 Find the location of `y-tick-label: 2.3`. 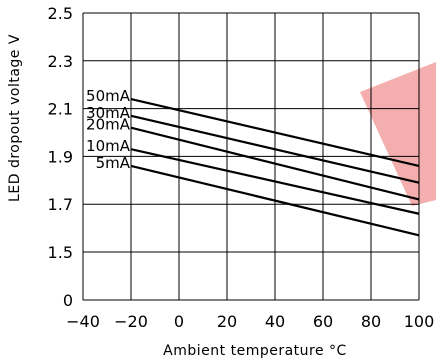

y-tick-label: 2.3 is located at coordinates (60, 61).